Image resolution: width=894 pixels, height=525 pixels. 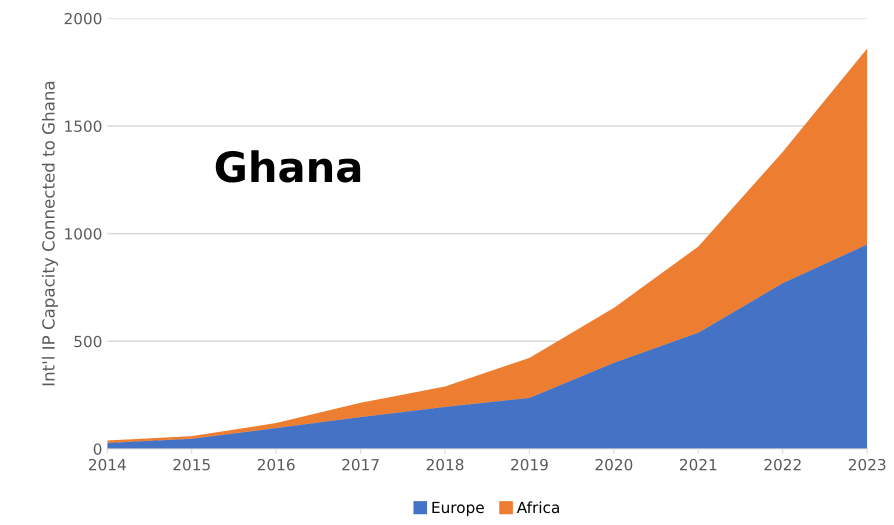 What do you see at coordinates (529, 464) in the screenshot?
I see `x-tick-label: 2019` at bounding box center [529, 464].